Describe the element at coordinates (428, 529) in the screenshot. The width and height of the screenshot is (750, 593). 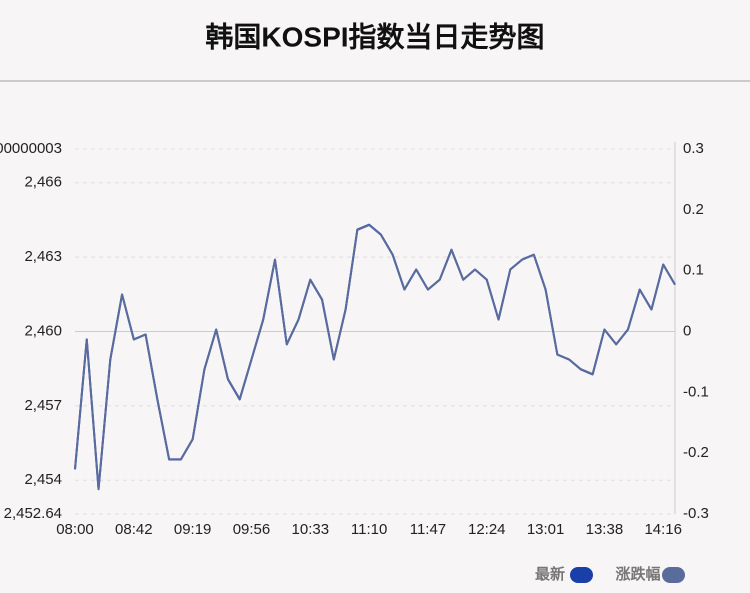
I see `x-tick-label: 11:47` at that location.